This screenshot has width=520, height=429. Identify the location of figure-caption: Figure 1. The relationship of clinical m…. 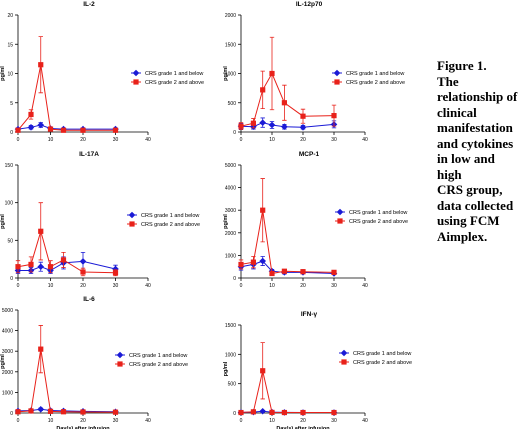
(478, 151).